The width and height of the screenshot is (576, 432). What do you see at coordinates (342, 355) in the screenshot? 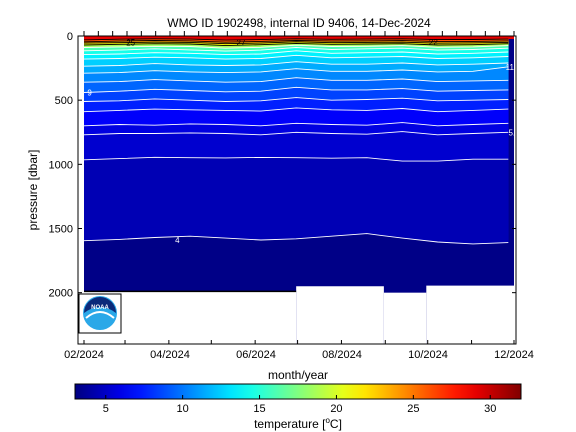
I see `x-tick-label: 08/2024` at bounding box center [342, 355].